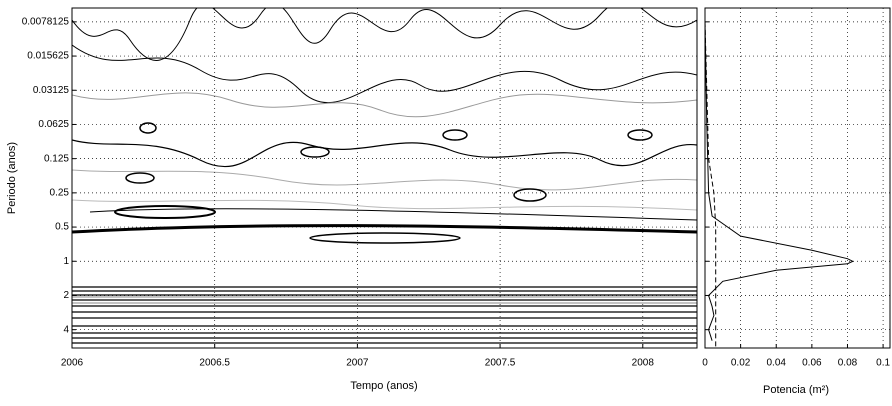  I want to click on x-tick-label: 2007.5, so click(500, 363).